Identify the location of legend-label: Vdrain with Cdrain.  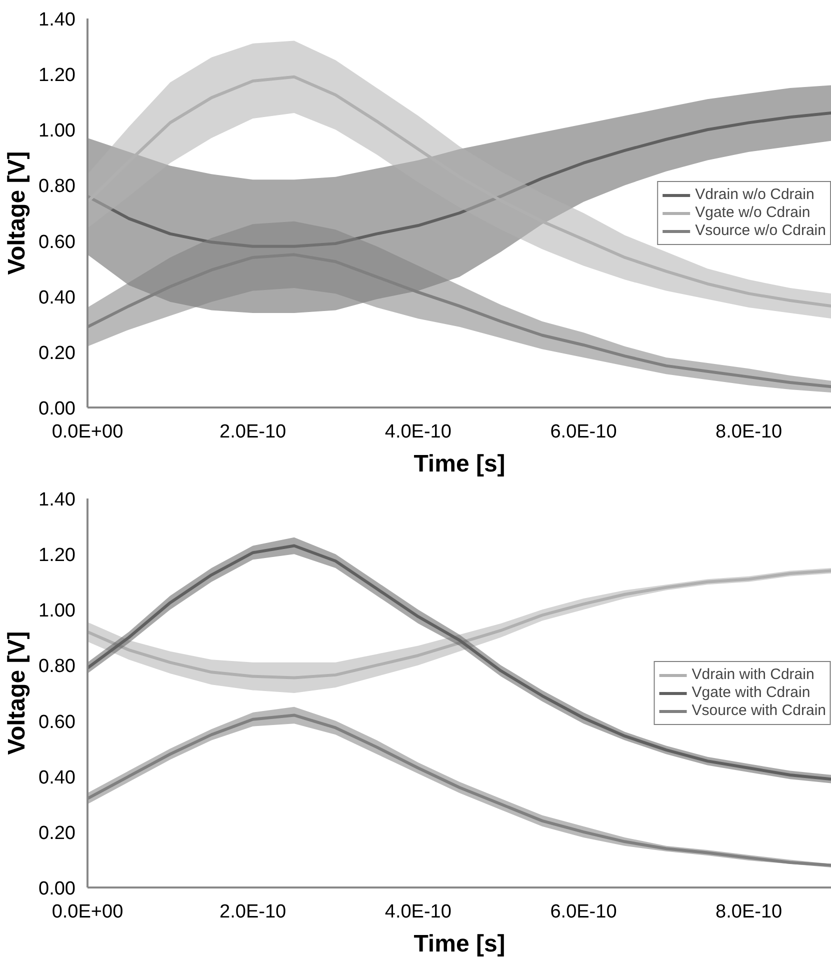
(753, 675).